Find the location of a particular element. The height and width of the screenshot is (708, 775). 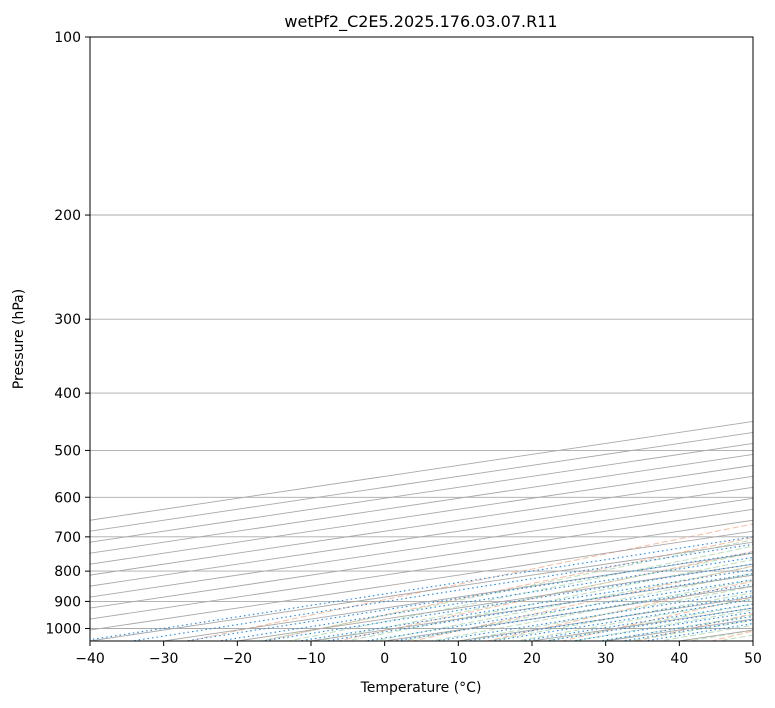

x-tick-label: 10 is located at coordinates (458, 659).